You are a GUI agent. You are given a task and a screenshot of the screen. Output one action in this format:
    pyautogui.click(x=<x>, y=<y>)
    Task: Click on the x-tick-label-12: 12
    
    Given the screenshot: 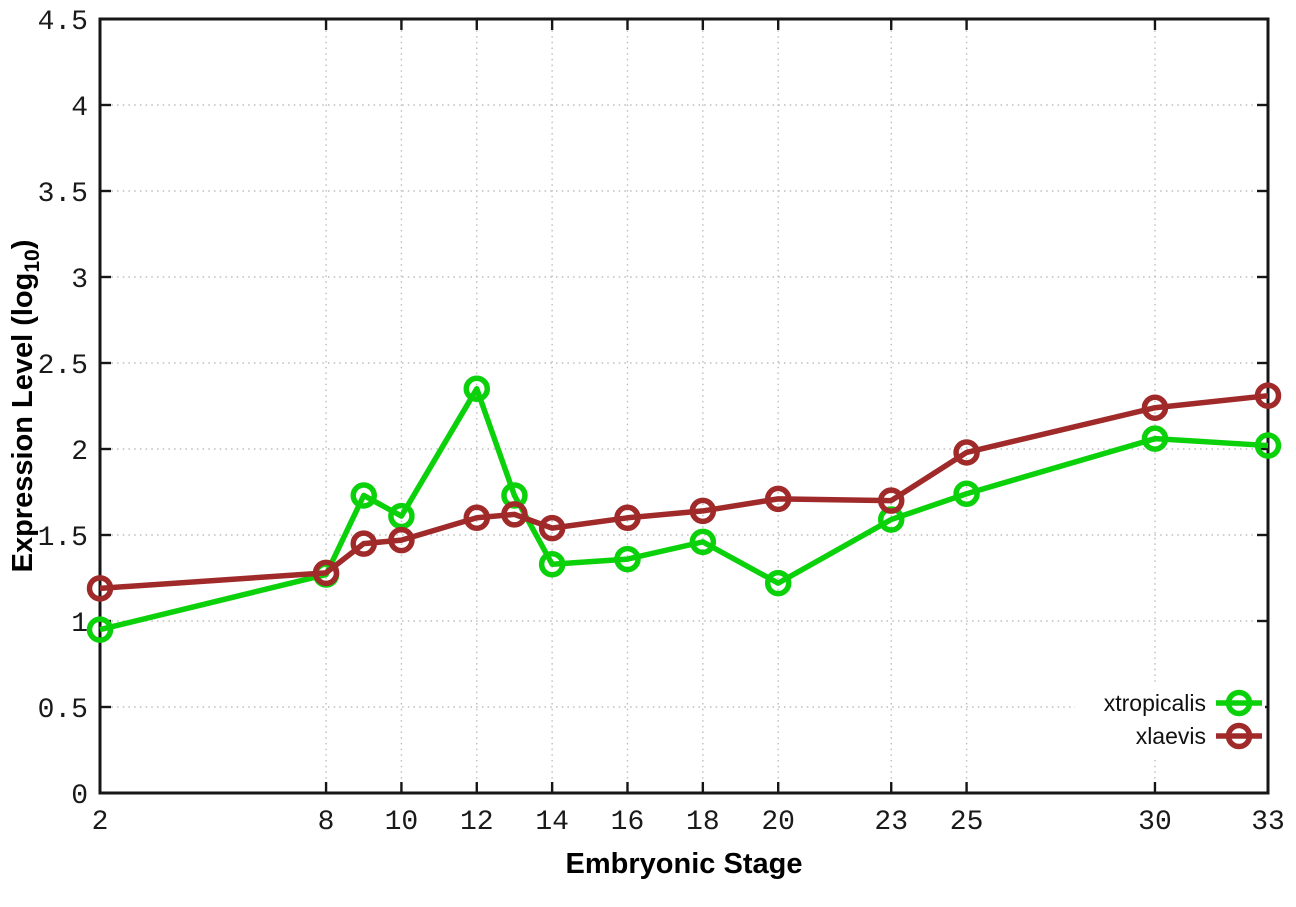 What is the action you would take?
    pyautogui.click(x=477, y=822)
    